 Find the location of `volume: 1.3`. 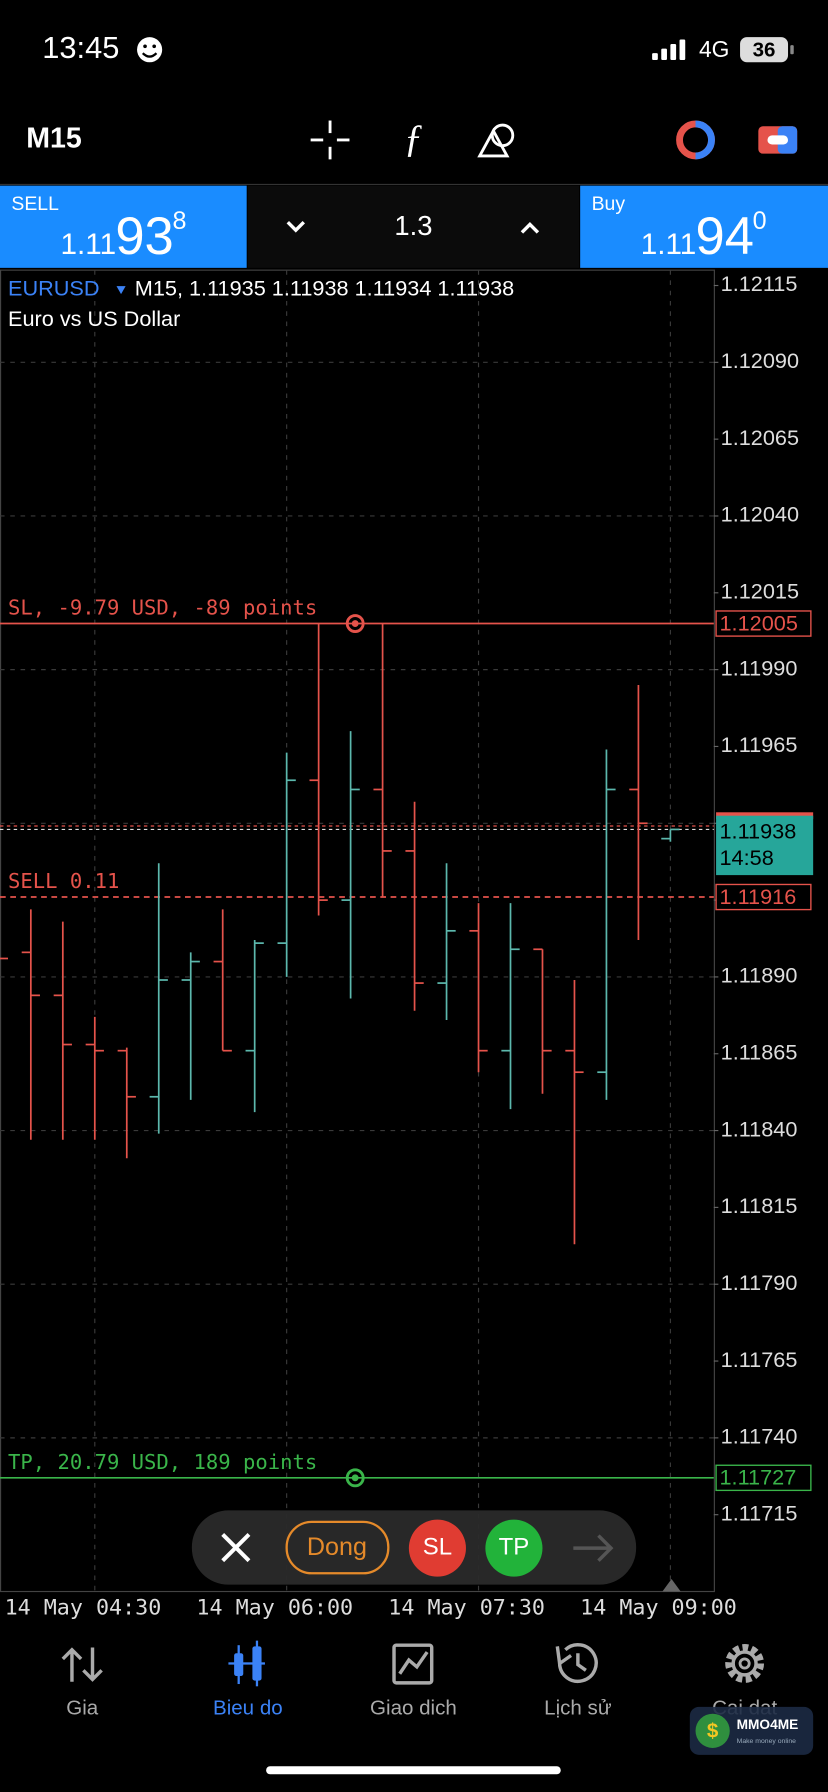

volume: 1.3 is located at coordinates (413, 225).